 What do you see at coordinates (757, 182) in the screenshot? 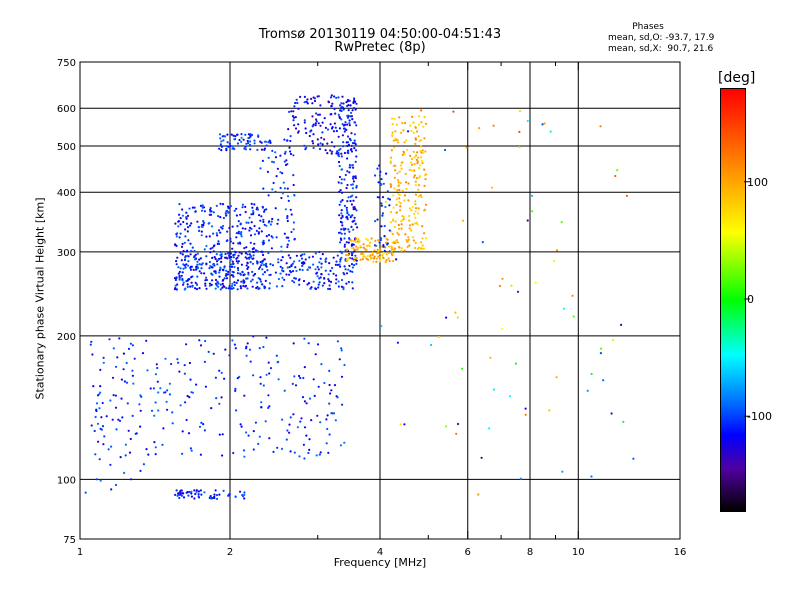
I see `colorbar-tick-label: 100` at bounding box center [757, 182].